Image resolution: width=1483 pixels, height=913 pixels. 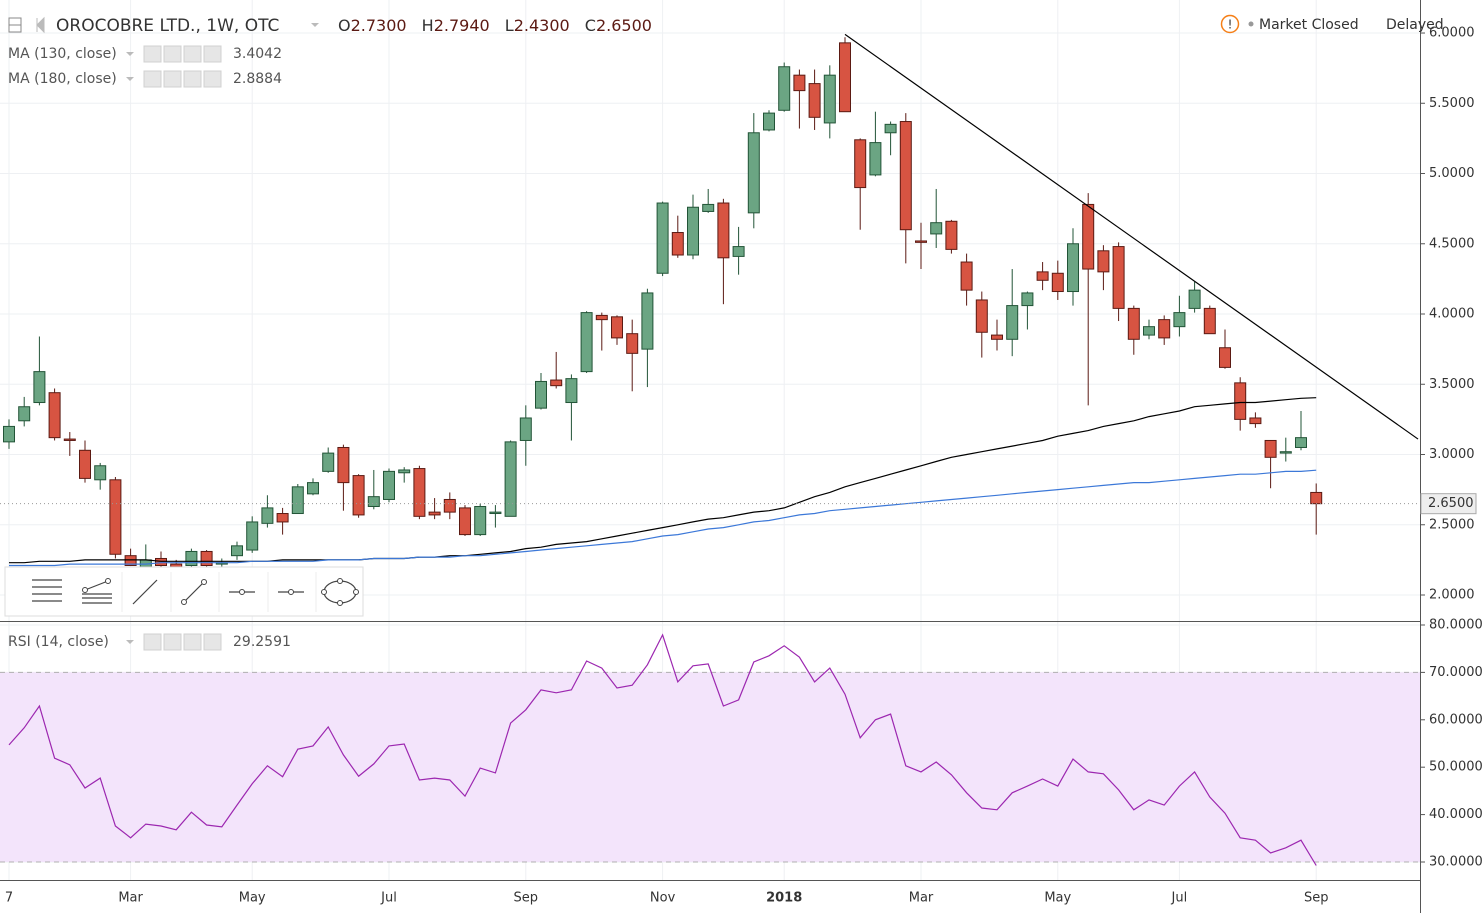 What do you see at coordinates (1452, 524) in the screenshot?
I see `y-tick-label: 2.5000` at bounding box center [1452, 524].